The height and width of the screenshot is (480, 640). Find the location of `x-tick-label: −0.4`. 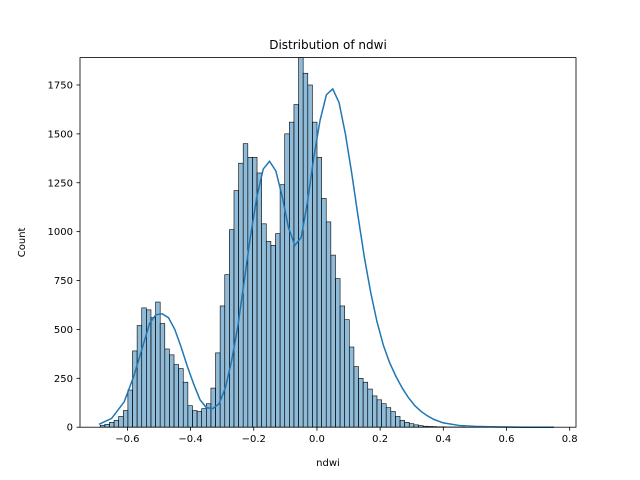

x-tick-label: −0.4 is located at coordinates (190, 439).